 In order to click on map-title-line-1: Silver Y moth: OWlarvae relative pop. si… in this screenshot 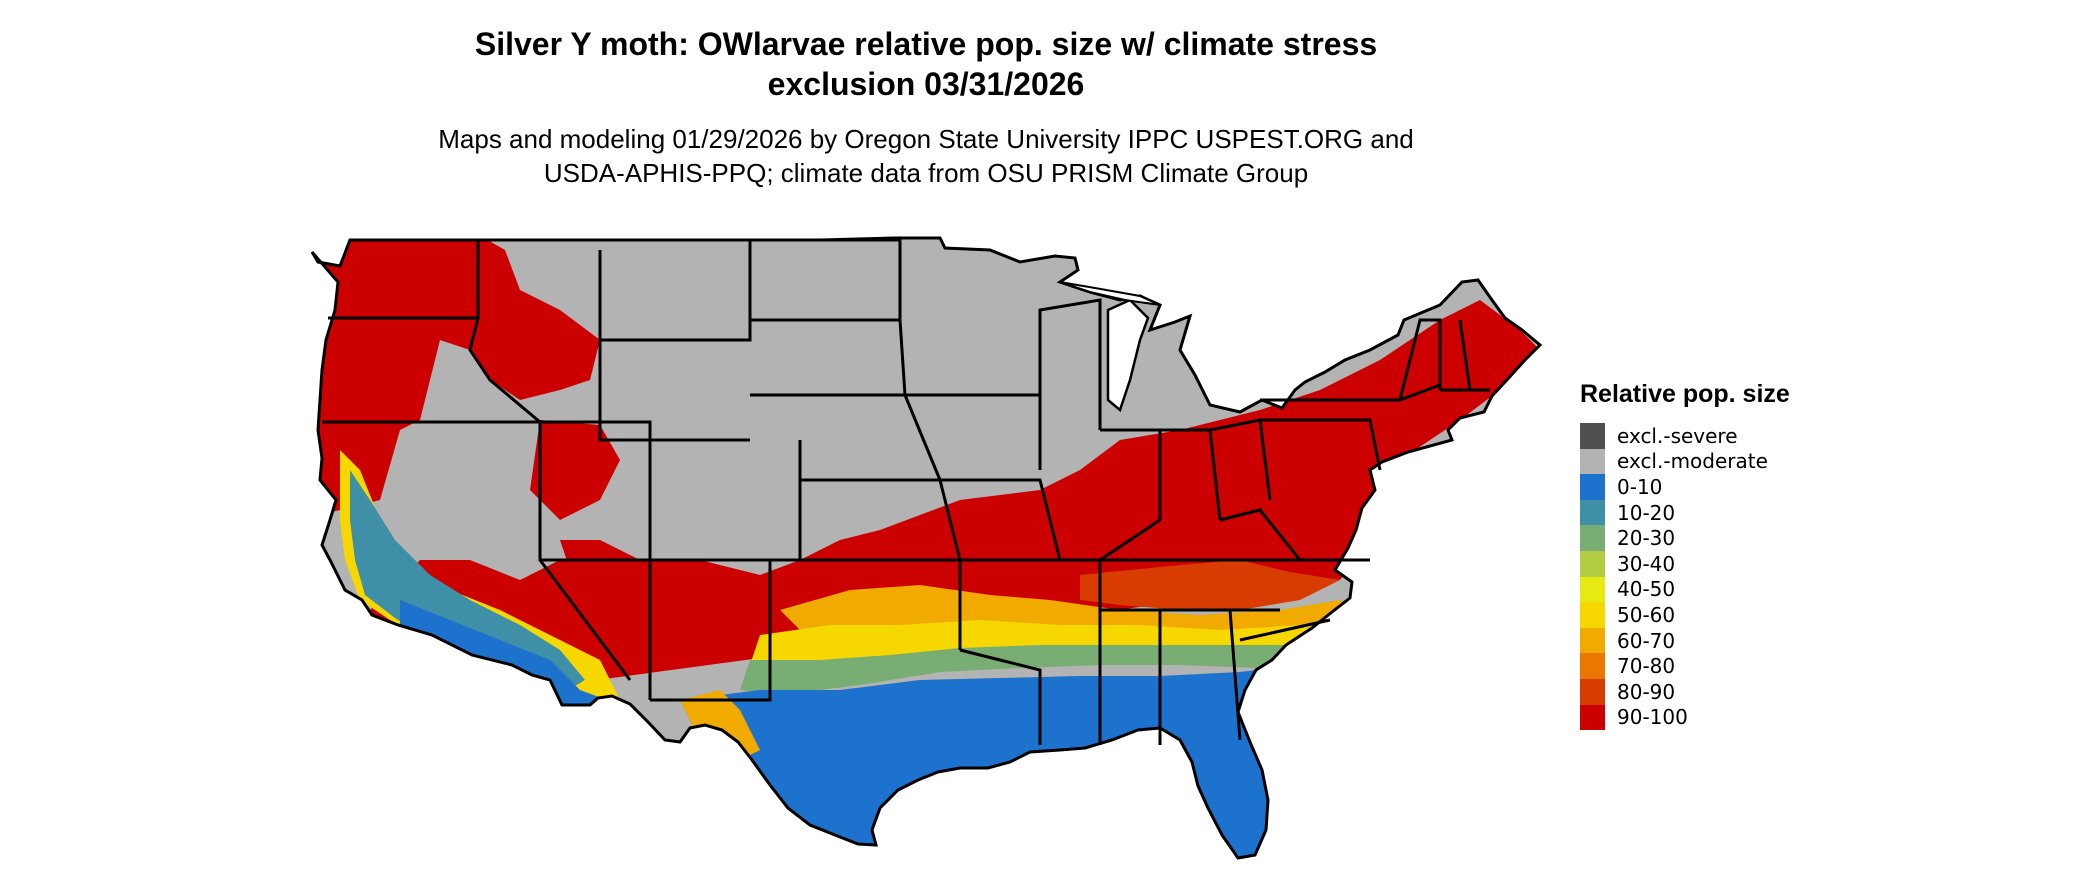, I will do `click(926, 44)`.